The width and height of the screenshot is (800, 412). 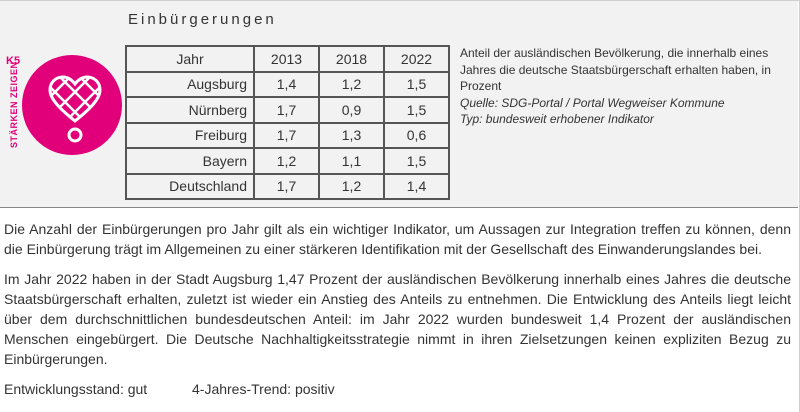 I want to click on table-row: Freiburg 1,7 1,3 0,6, so click(x=287, y=135).